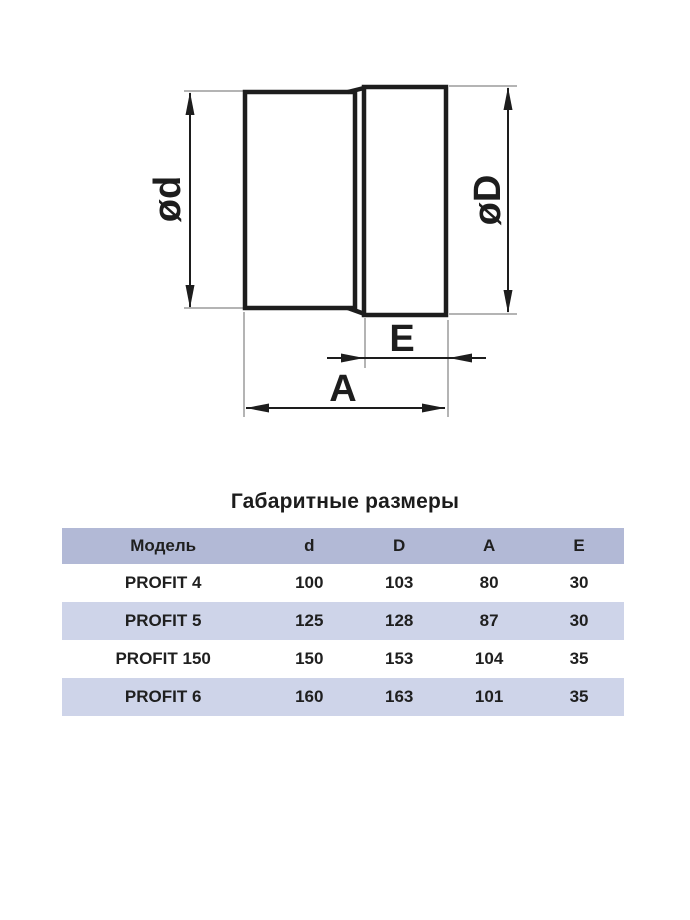 The image size is (690, 920). What do you see at coordinates (309, 545) in the screenshot?
I see `column-header-d: d` at bounding box center [309, 545].